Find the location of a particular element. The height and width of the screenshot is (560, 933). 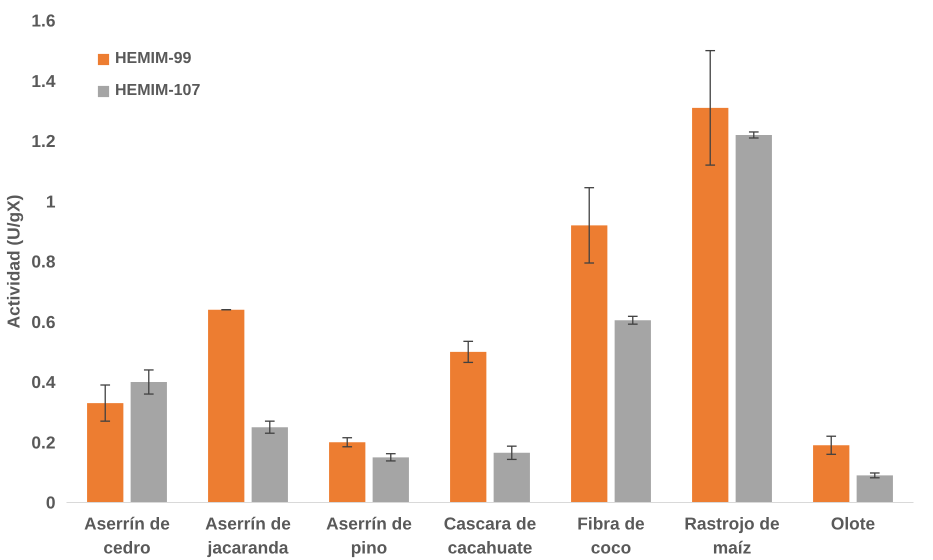

y-tick-label: 0 is located at coordinates (51, 502).